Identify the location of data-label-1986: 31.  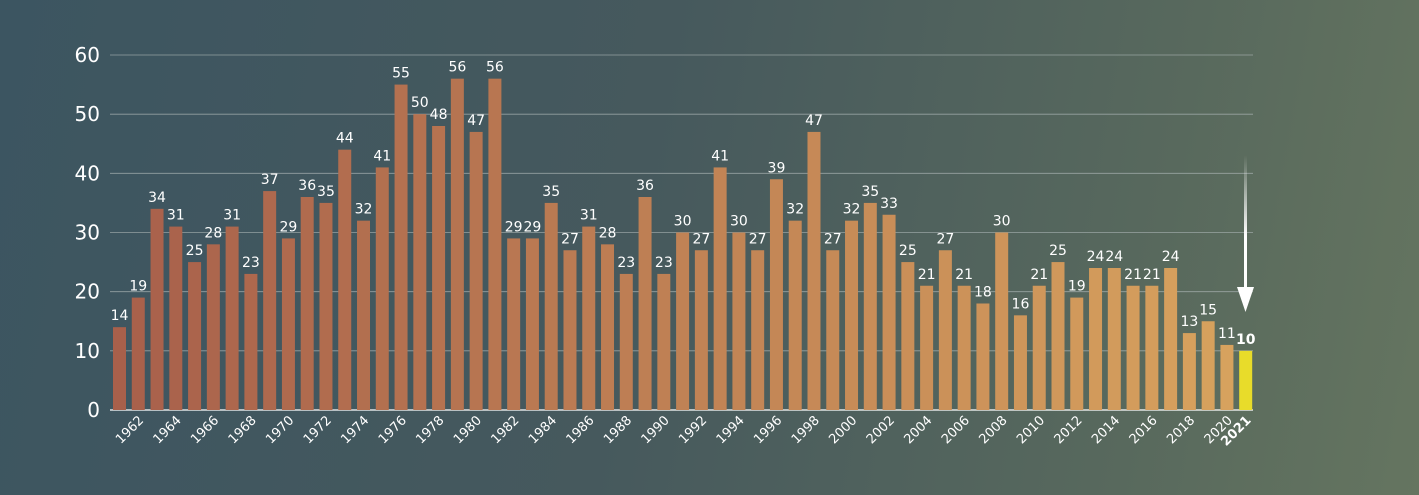
(589, 216).